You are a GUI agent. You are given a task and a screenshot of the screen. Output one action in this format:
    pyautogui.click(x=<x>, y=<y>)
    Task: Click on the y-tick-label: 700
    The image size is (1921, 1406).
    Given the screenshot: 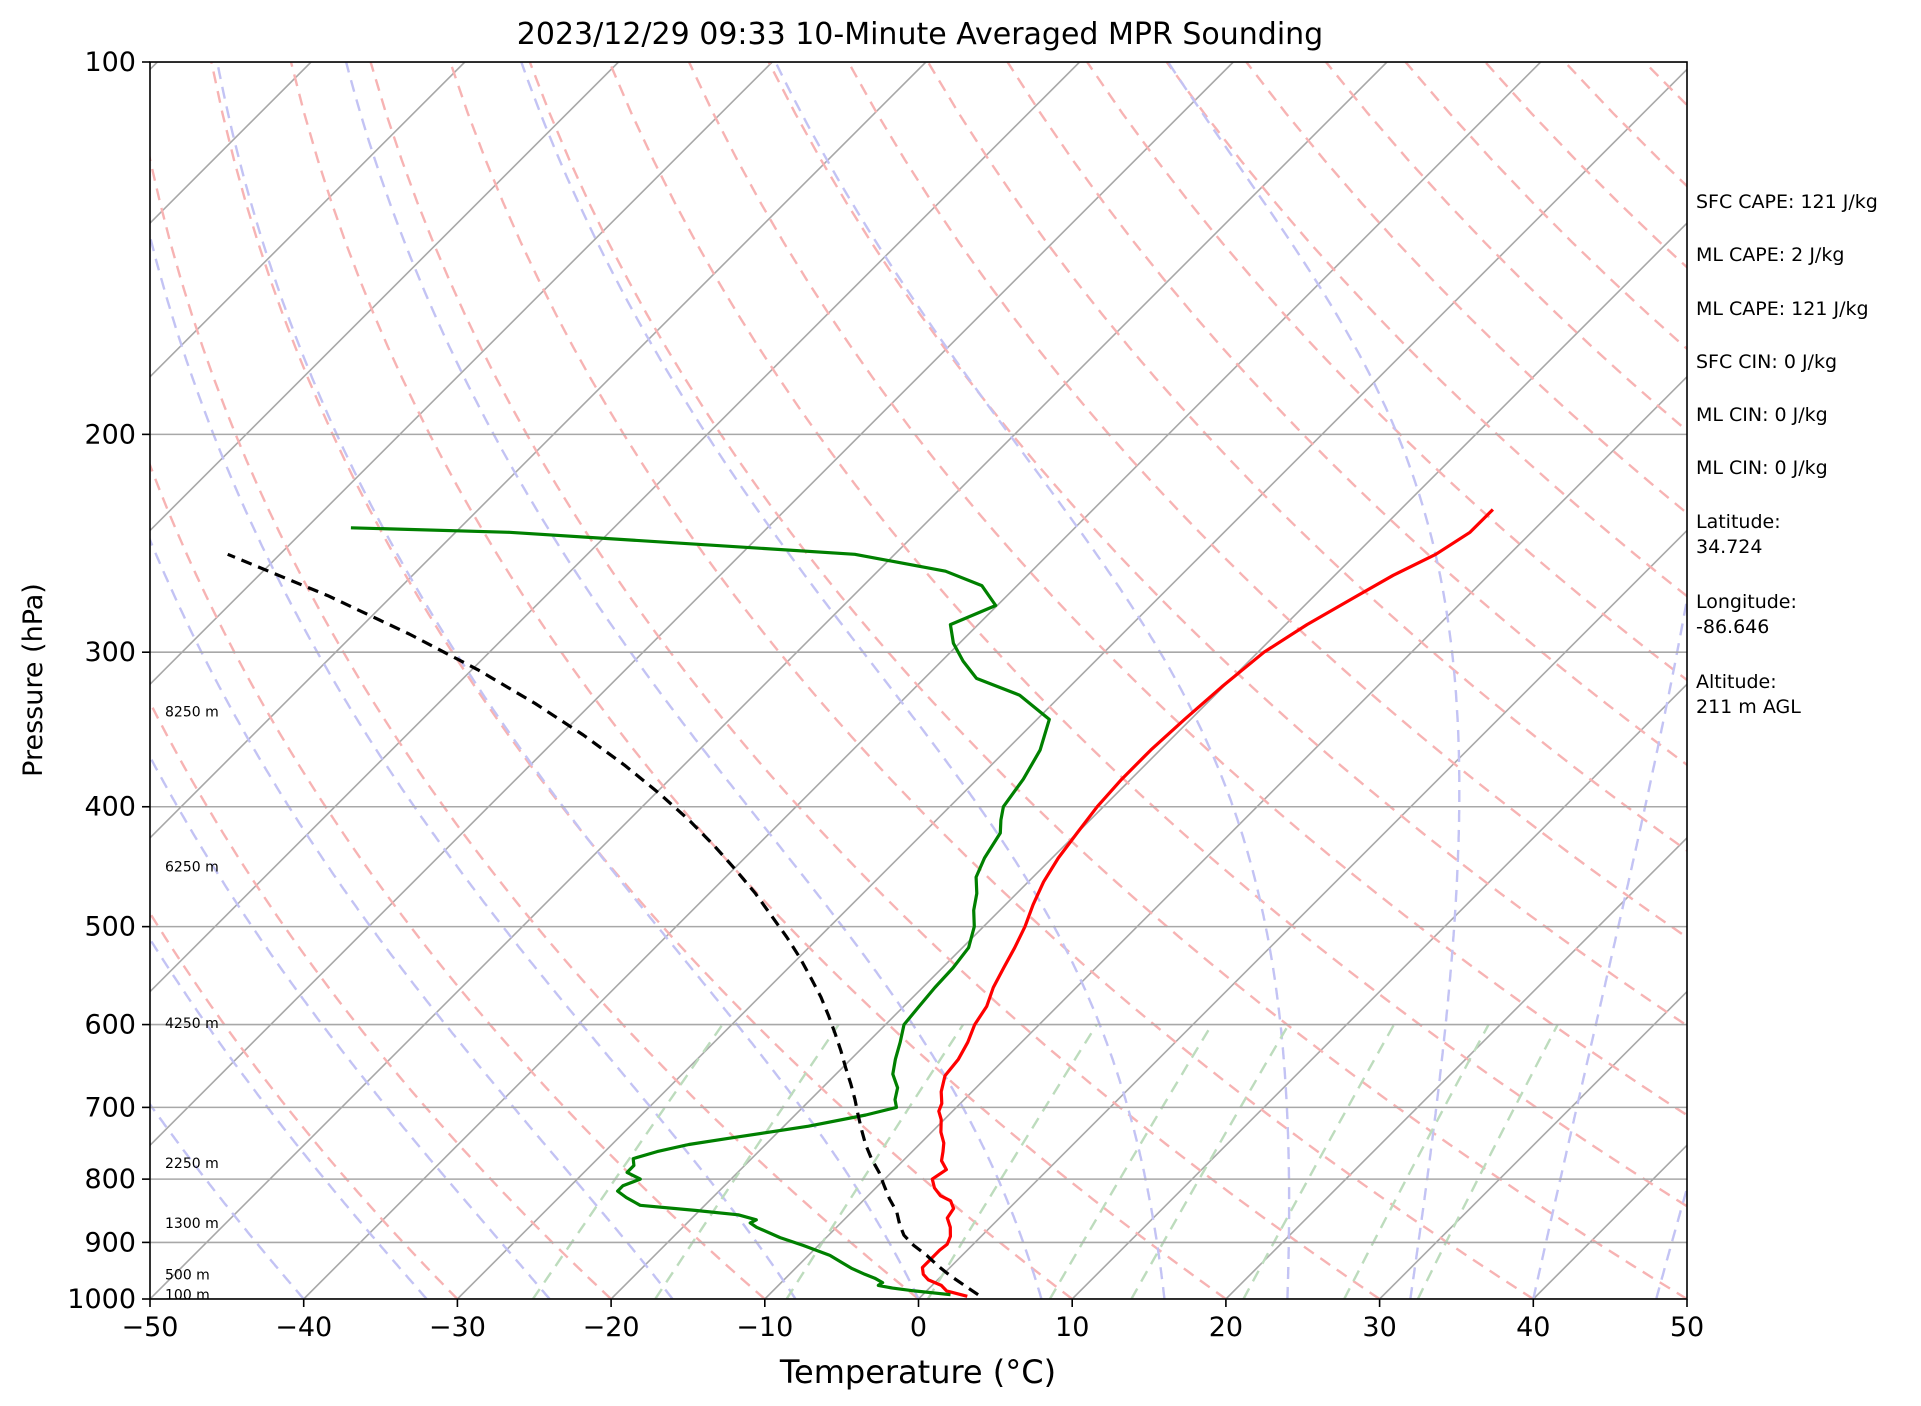 What is the action you would take?
    pyautogui.click(x=110, y=1107)
    